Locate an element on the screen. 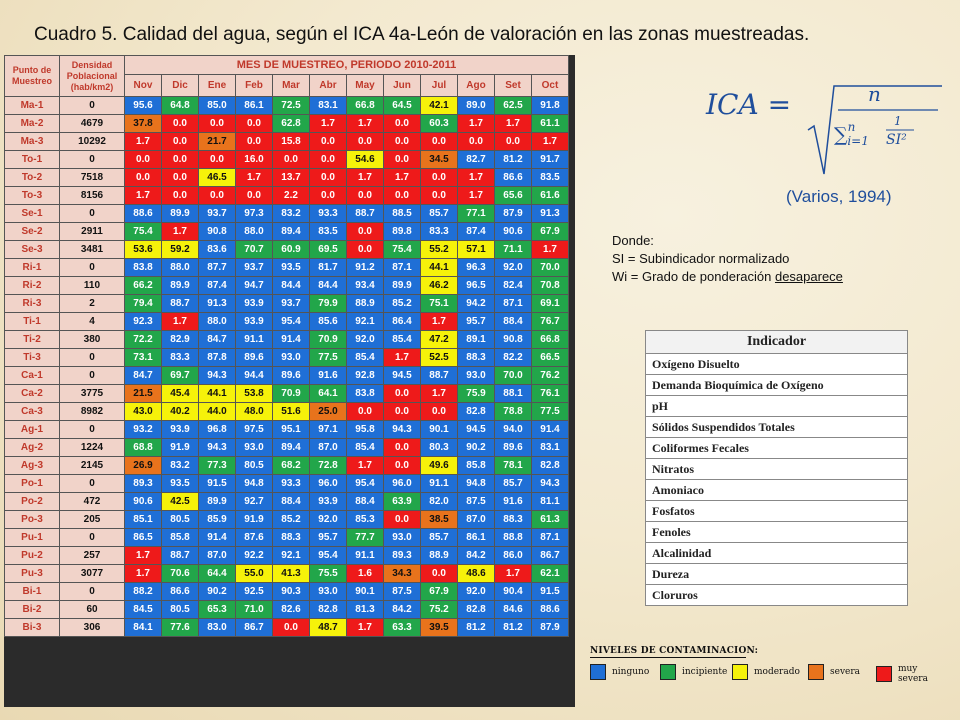 Image resolution: width=960 pixels, height=720 pixels. ica-value-cell: 83.8 is located at coordinates (143, 267).